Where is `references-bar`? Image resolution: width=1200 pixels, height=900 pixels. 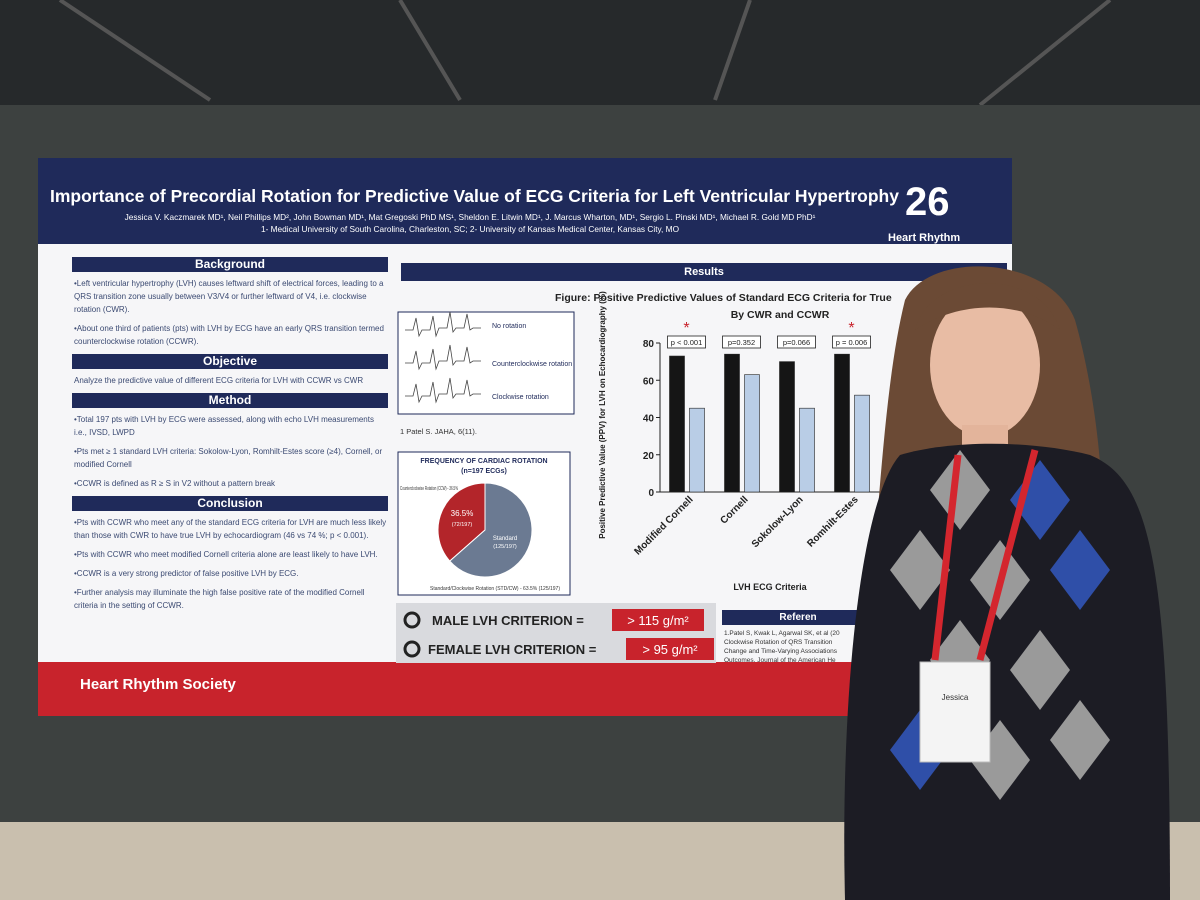 references-bar is located at coordinates (797, 617).